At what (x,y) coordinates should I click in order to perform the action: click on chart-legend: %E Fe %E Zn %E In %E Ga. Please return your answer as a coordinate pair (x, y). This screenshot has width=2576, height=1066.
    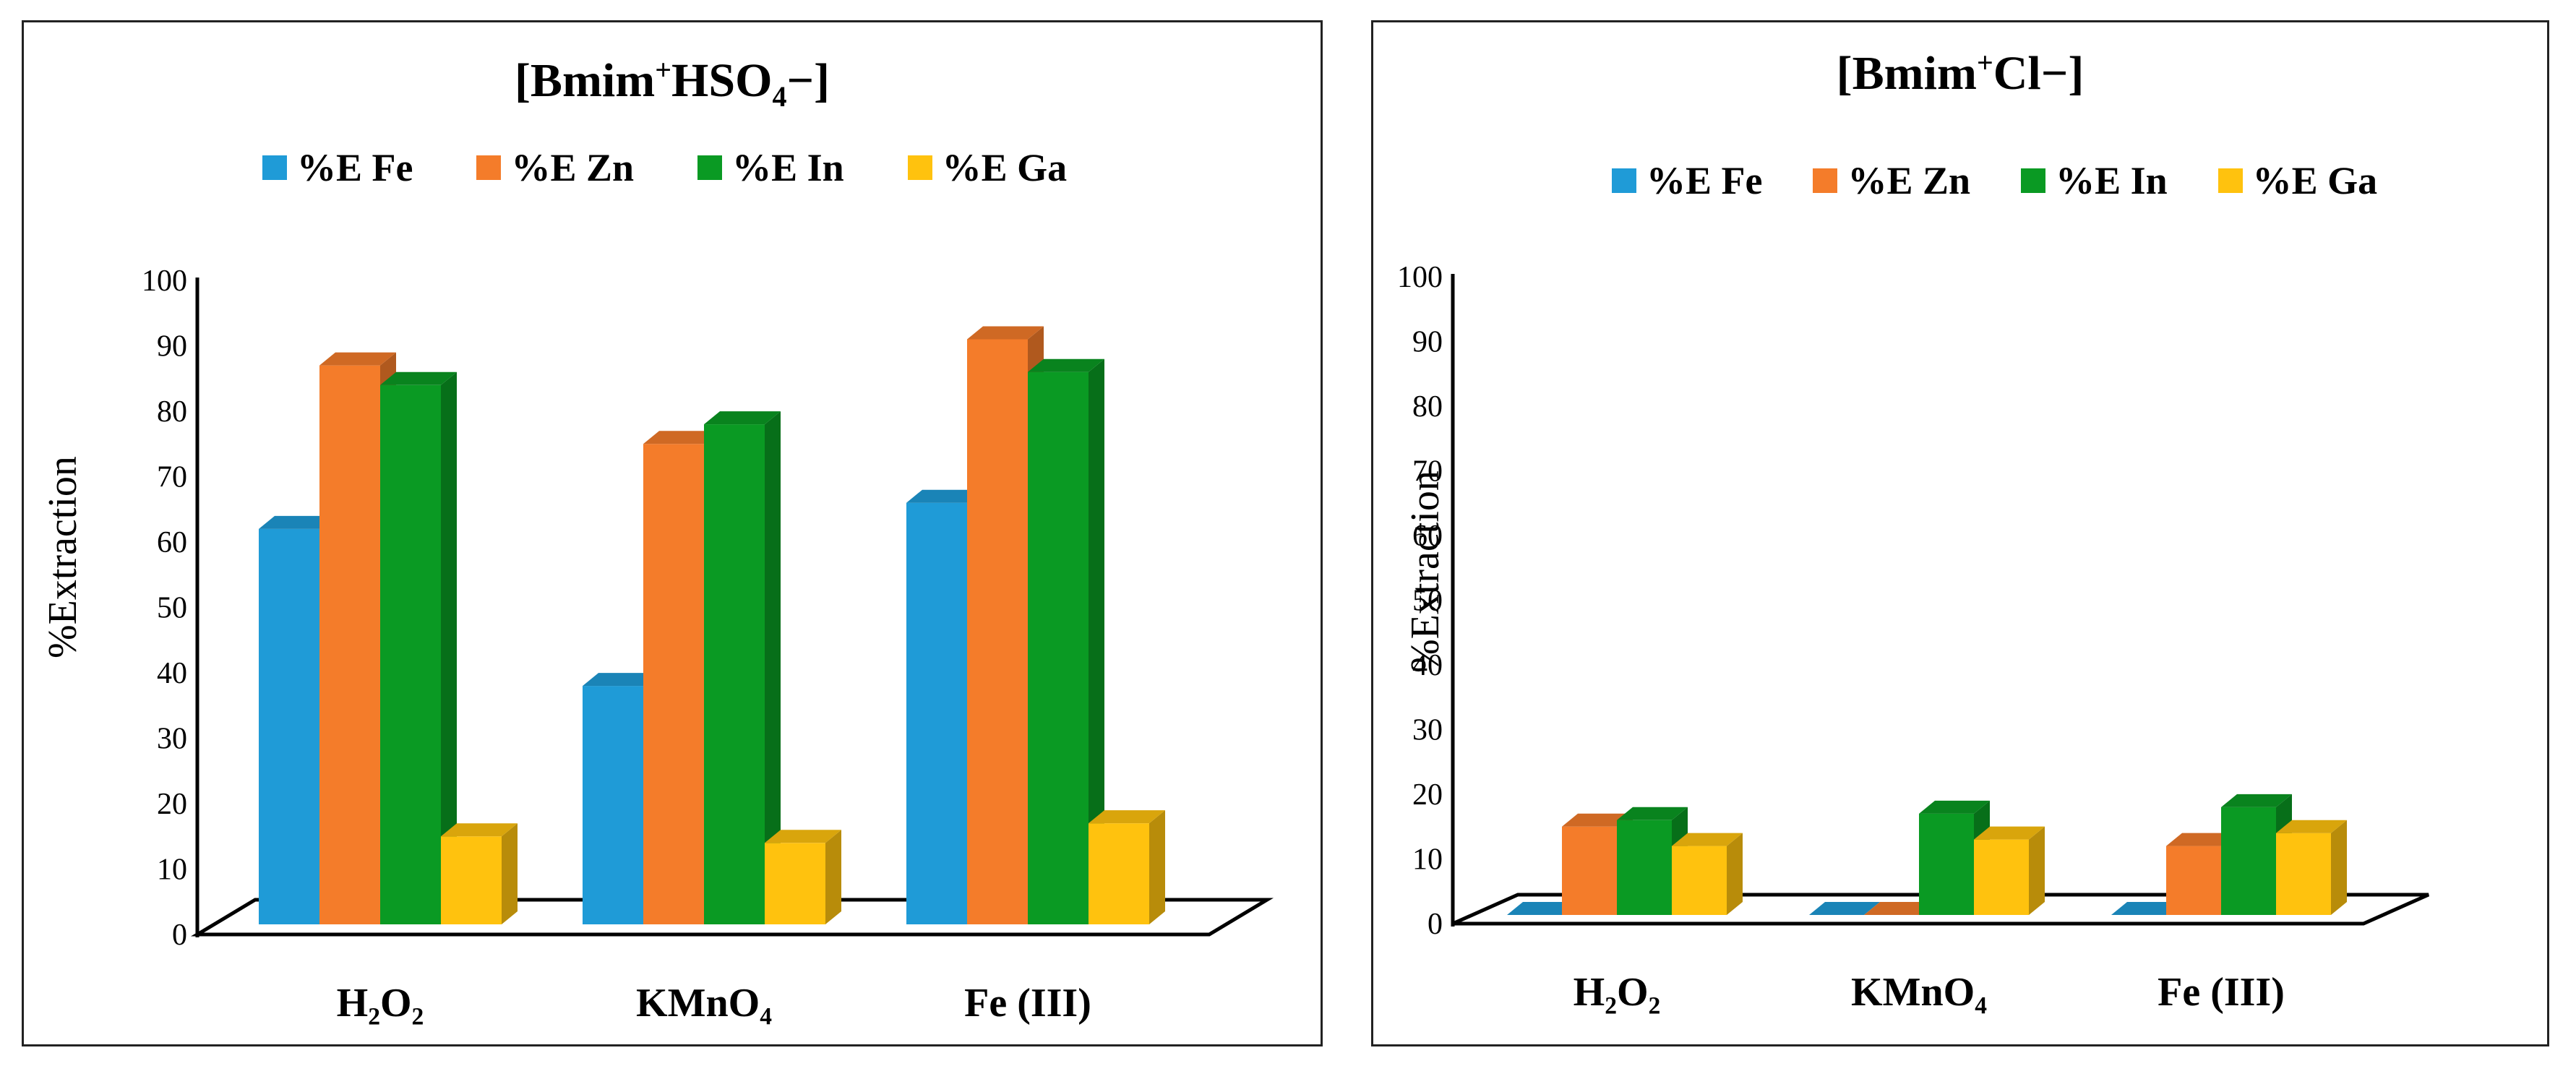
    Looking at the image, I should click on (665, 168).